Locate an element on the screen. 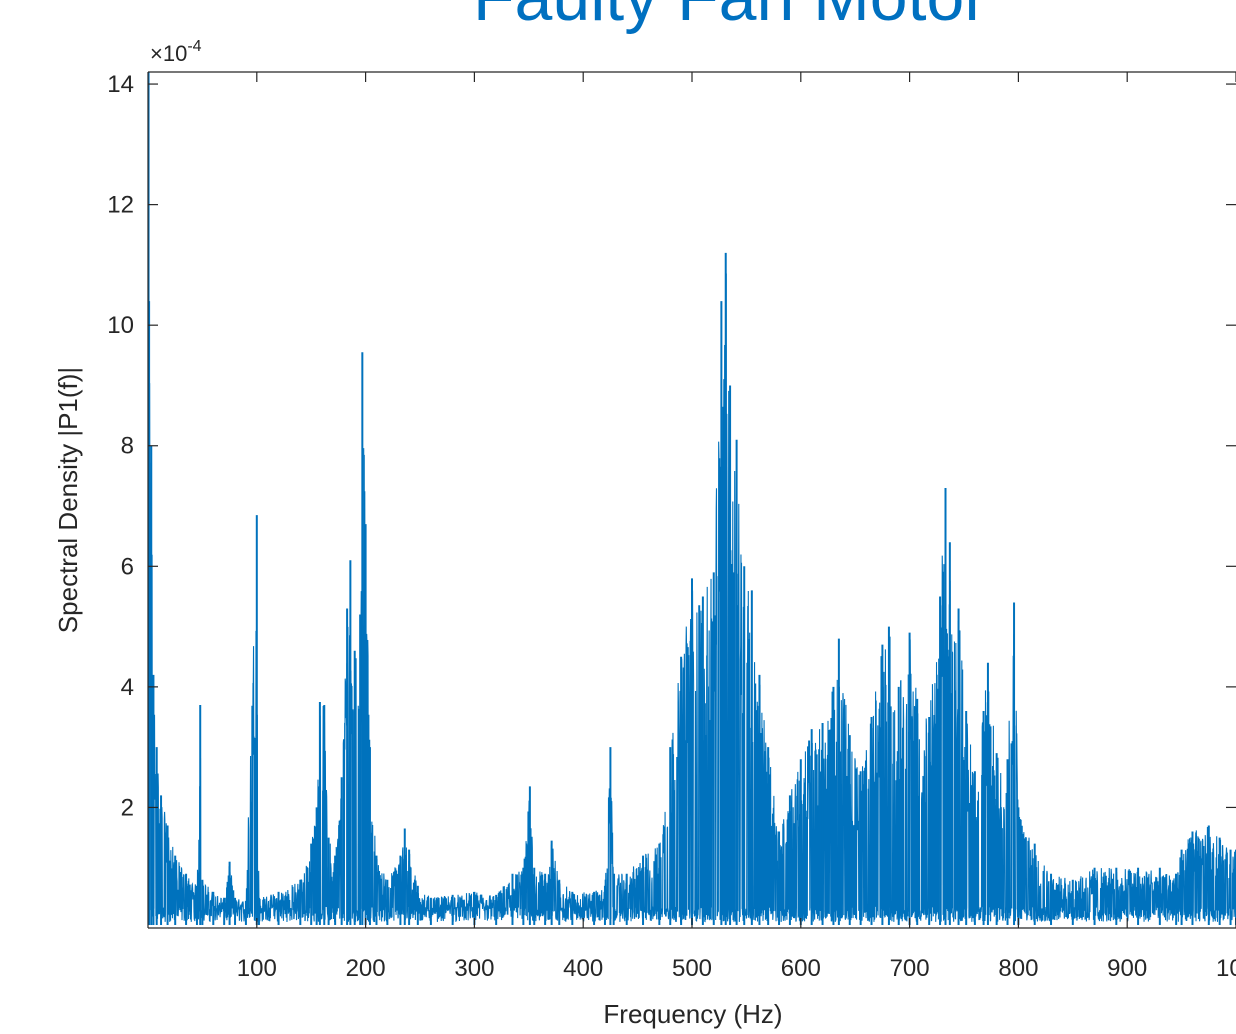 This screenshot has height=1034, width=1236. y-axis-label: Spectral Density |P1(f)| is located at coordinates (68, 500).